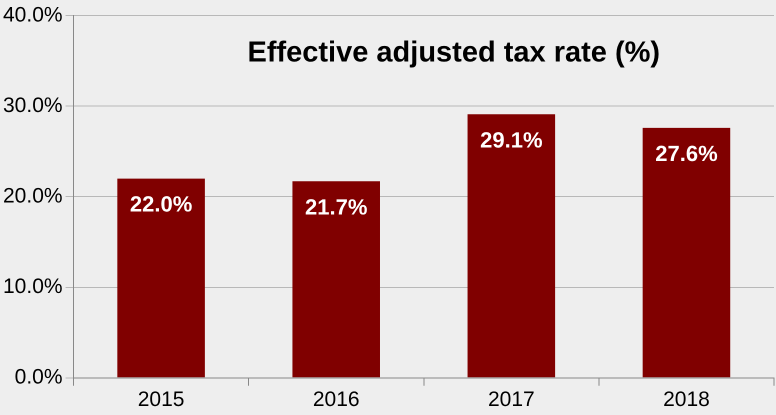 The image size is (776, 415). I want to click on y-tick-label: 40.0%, so click(33, 14).